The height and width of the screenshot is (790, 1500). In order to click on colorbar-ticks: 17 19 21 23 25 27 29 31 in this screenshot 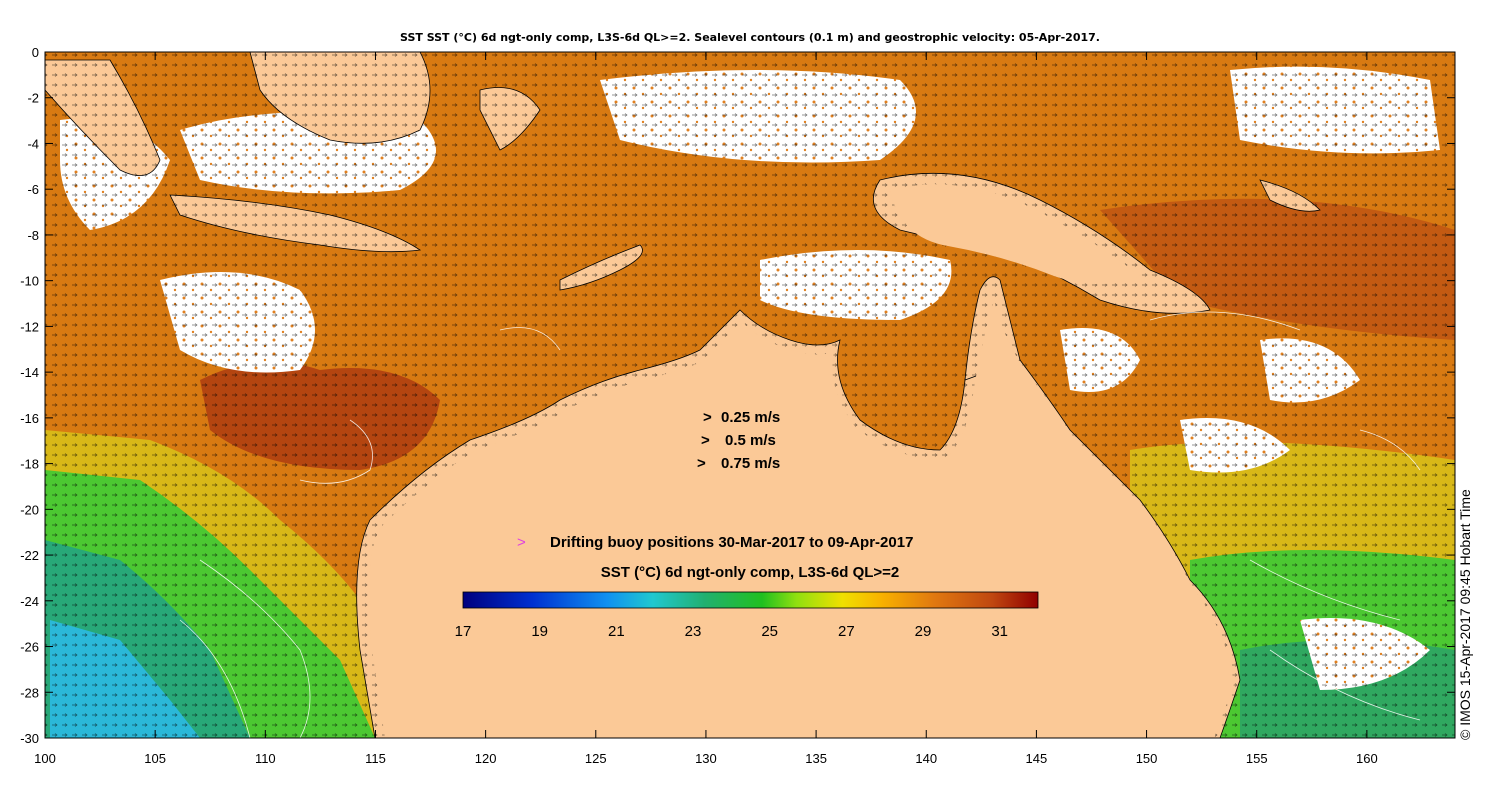, I will do `click(731, 631)`.